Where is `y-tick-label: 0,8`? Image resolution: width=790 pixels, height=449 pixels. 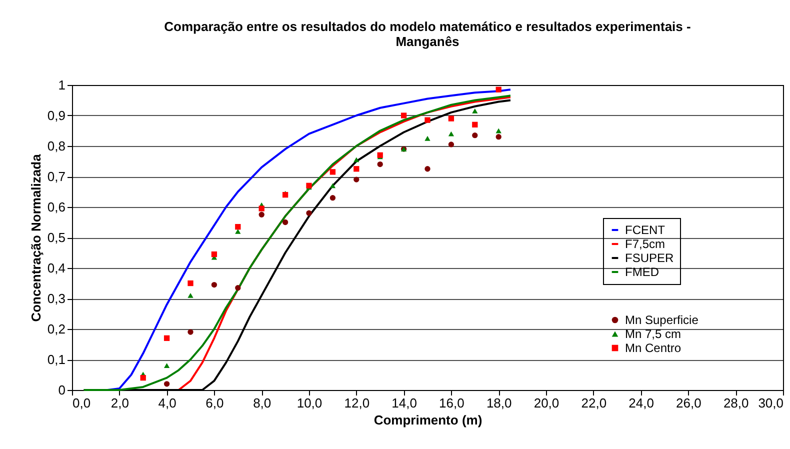
y-tick-label: 0,8 is located at coordinates (56, 146).